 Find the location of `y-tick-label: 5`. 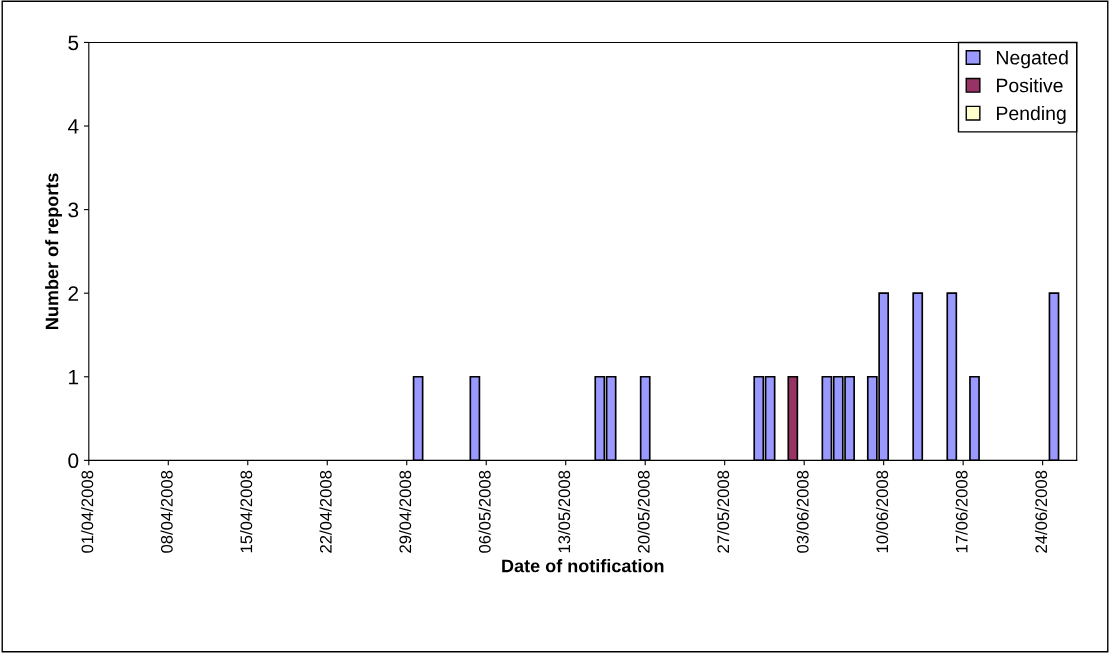

y-tick-label: 5 is located at coordinates (73, 43).